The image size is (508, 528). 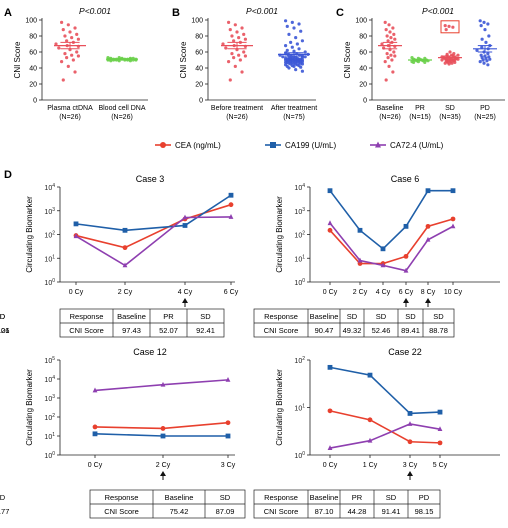 What do you see at coordinates (405, 179) in the screenshot?
I see `chart-title: Case 6` at bounding box center [405, 179].